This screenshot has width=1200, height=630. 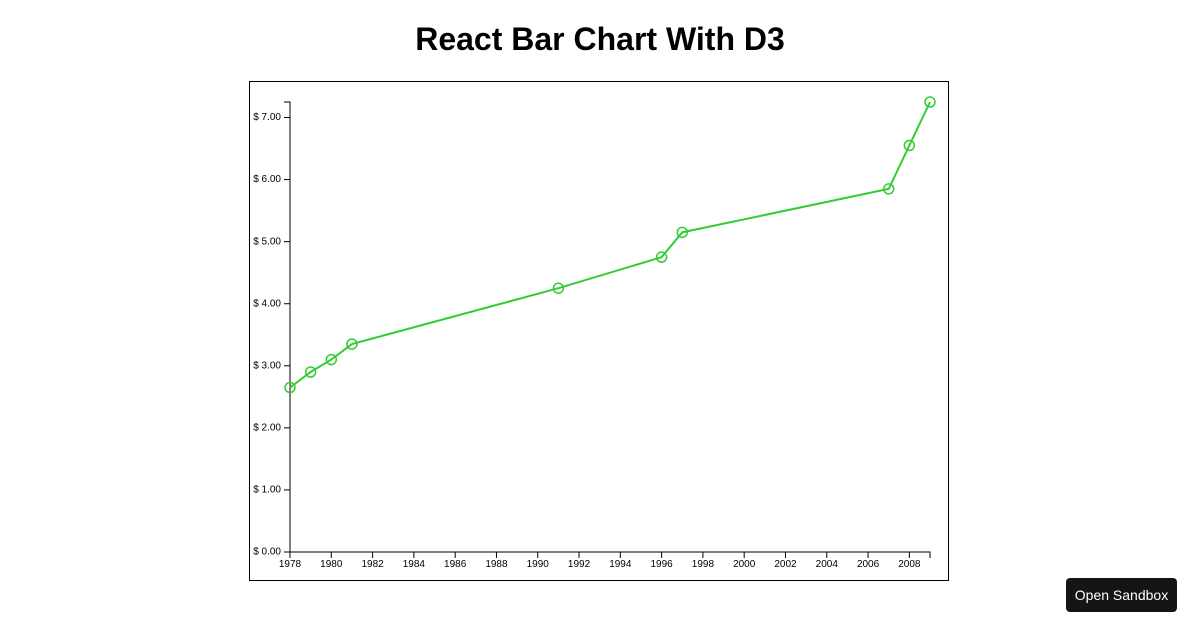 I want to click on x-tick-label: 1998, so click(x=703, y=564).